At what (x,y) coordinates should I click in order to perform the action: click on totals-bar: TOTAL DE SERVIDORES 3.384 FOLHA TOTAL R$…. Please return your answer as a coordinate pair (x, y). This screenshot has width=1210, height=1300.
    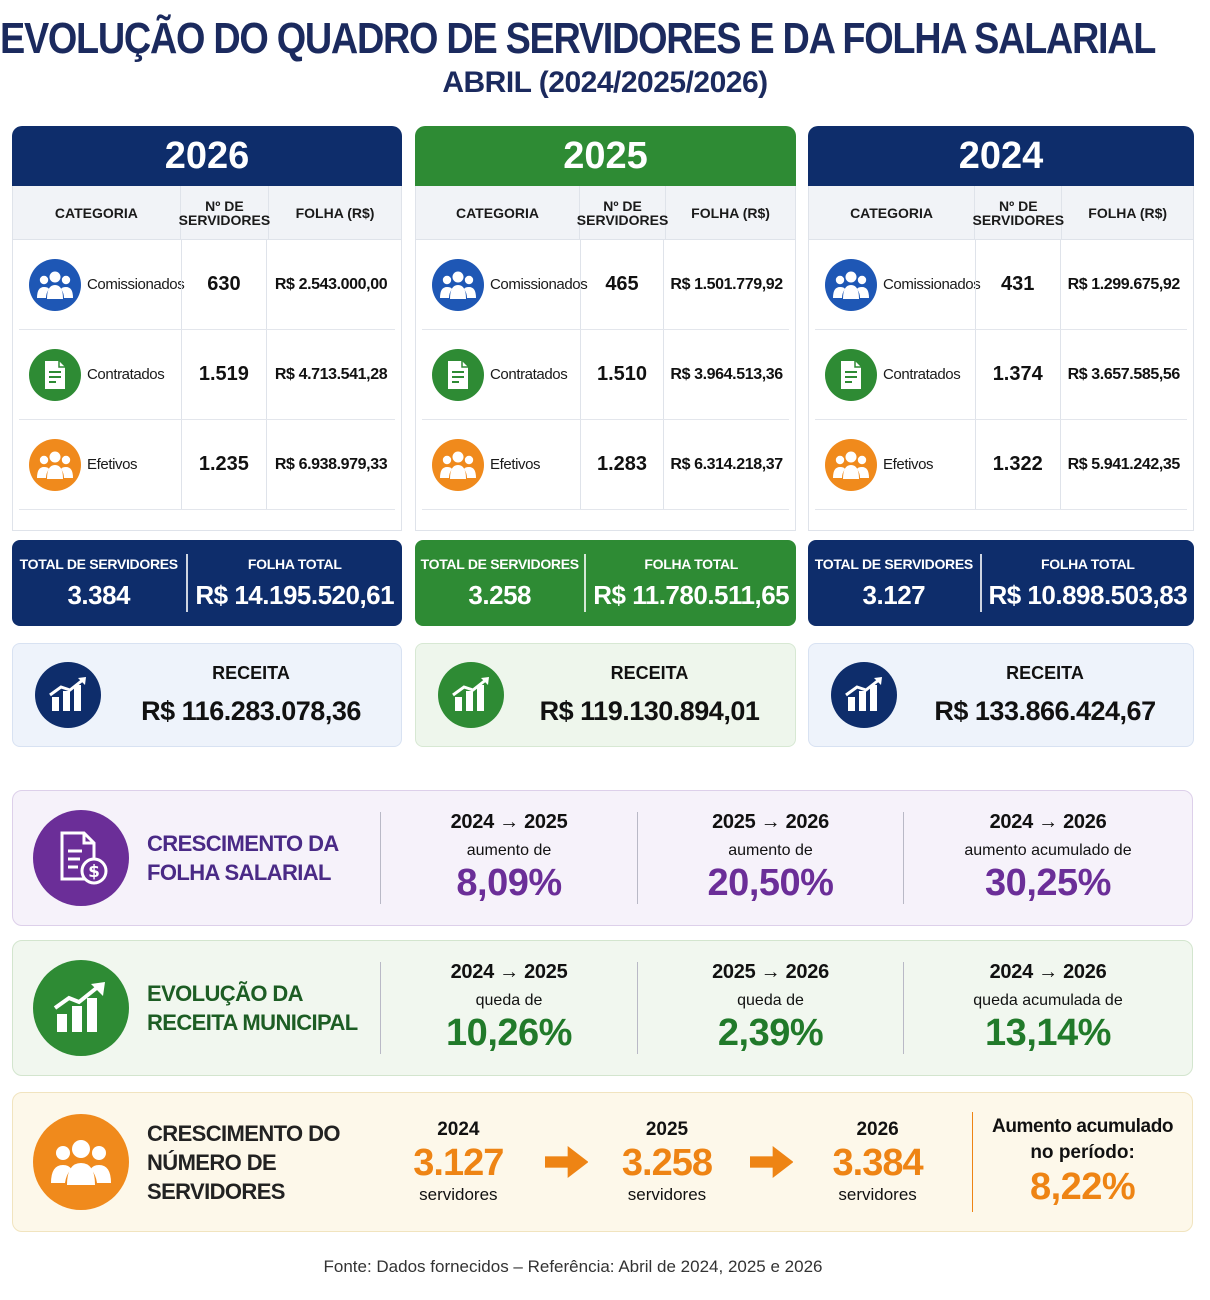
    Looking at the image, I should click on (207, 583).